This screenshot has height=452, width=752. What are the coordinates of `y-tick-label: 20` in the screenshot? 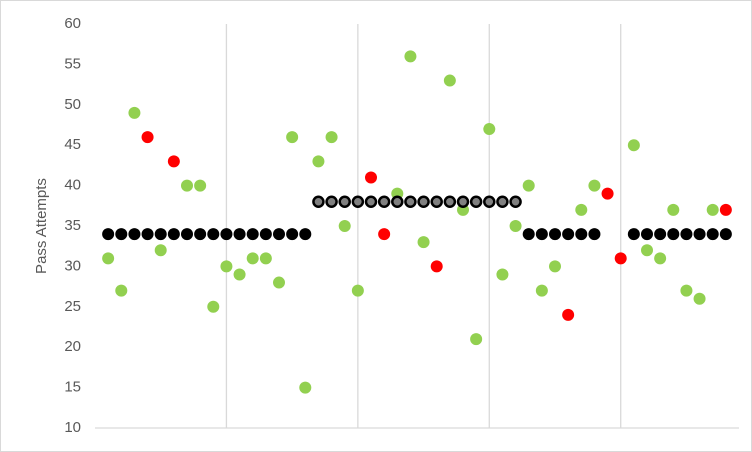 It's located at (72, 346).